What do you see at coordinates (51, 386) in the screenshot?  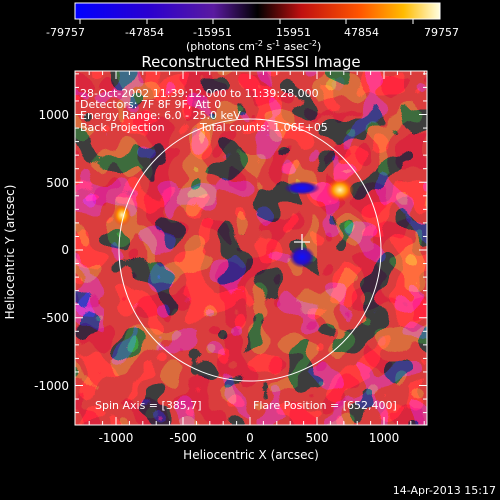 I see `y-tick-label: -1000` at bounding box center [51, 386].